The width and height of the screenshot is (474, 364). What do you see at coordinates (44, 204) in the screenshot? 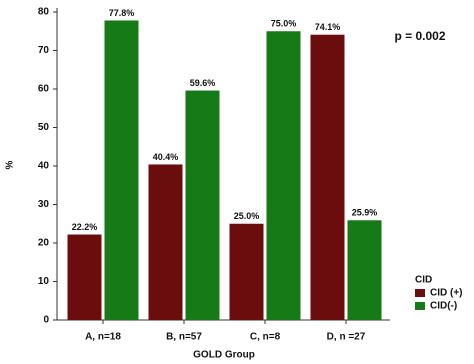
I see `y-tick-label: 30` at bounding box center [44, 204].